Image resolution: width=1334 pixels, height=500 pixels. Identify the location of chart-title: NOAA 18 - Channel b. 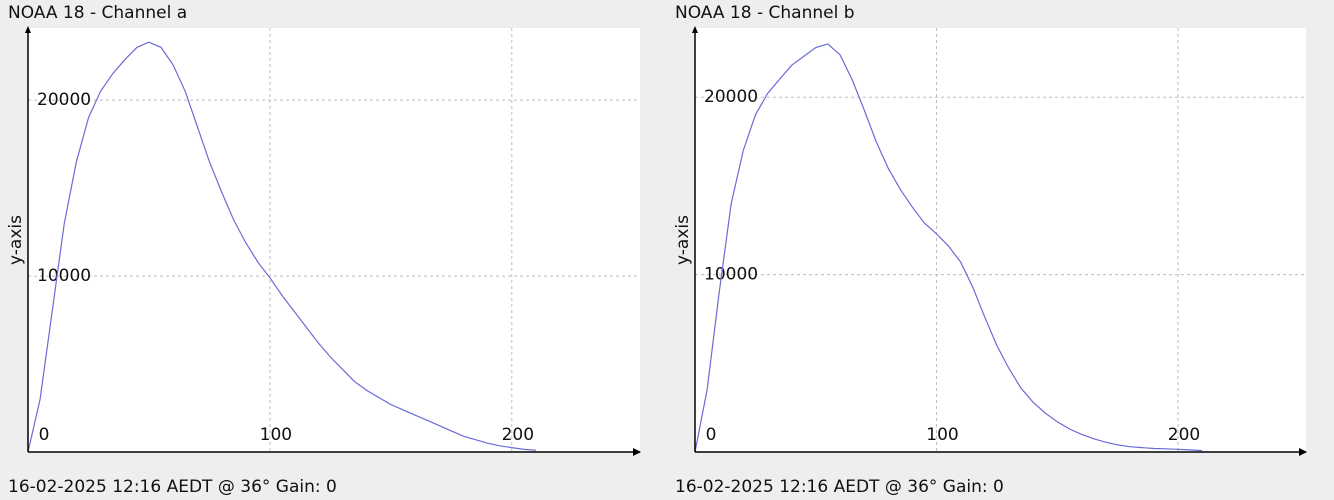
(765, 13).